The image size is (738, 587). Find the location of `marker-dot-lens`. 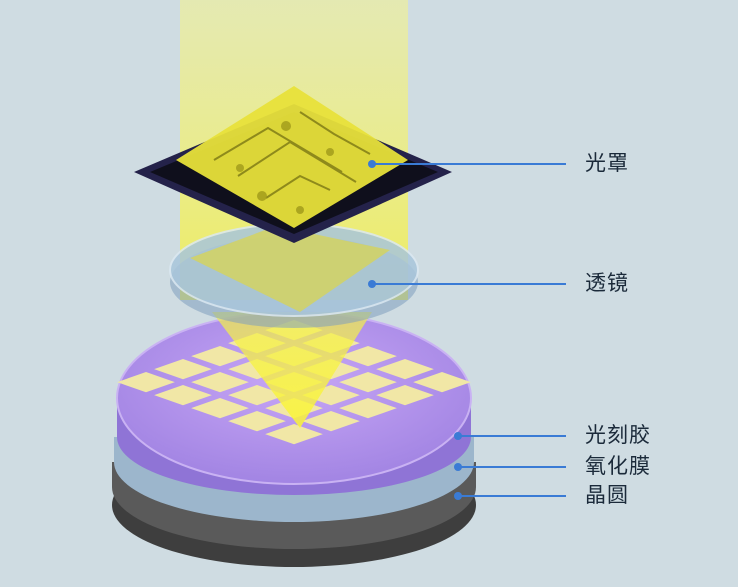

marker-dot-lens is located at coordinates (372, 284).